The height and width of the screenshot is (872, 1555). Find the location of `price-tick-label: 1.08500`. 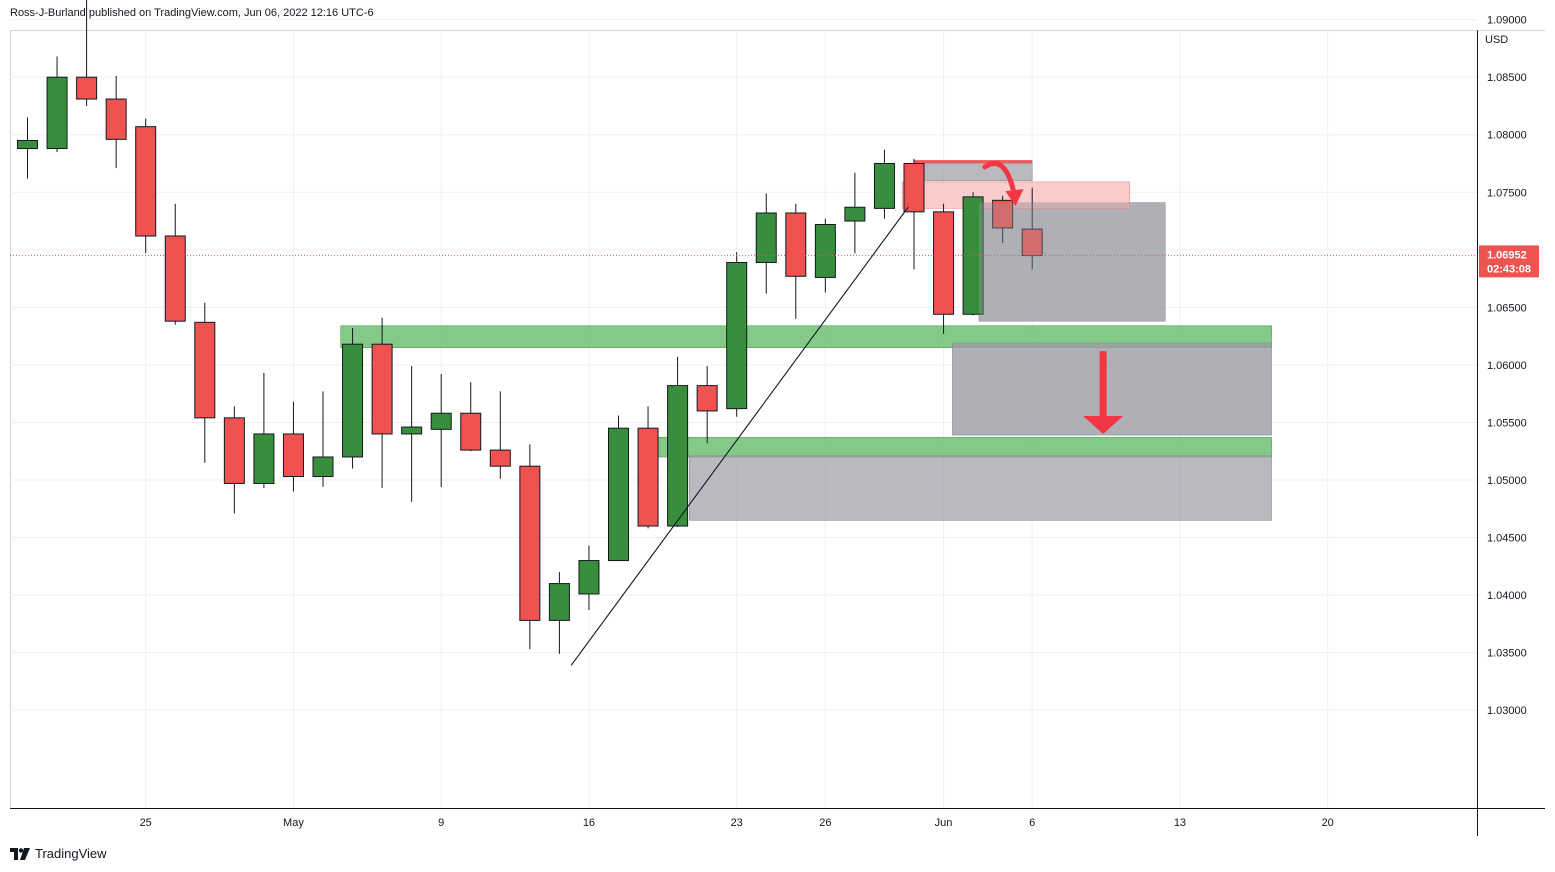

price-tick-label: 1.08500 is located at coordinates (1507, 78).